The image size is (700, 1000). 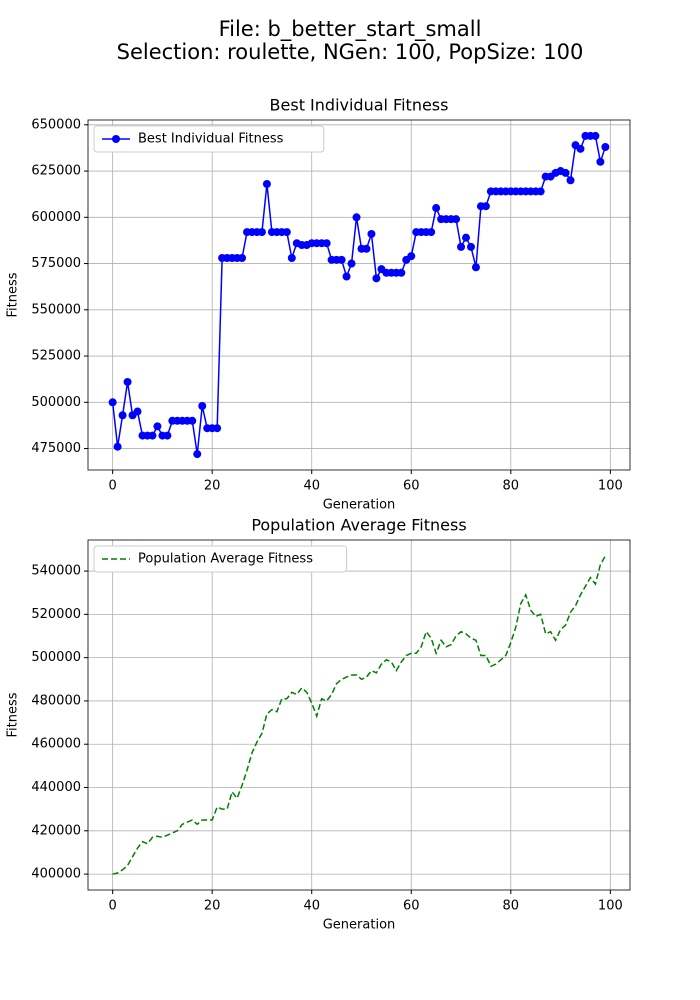 I want to click on chart-title: Best Individual Fitness, so click(x=359, y=105).